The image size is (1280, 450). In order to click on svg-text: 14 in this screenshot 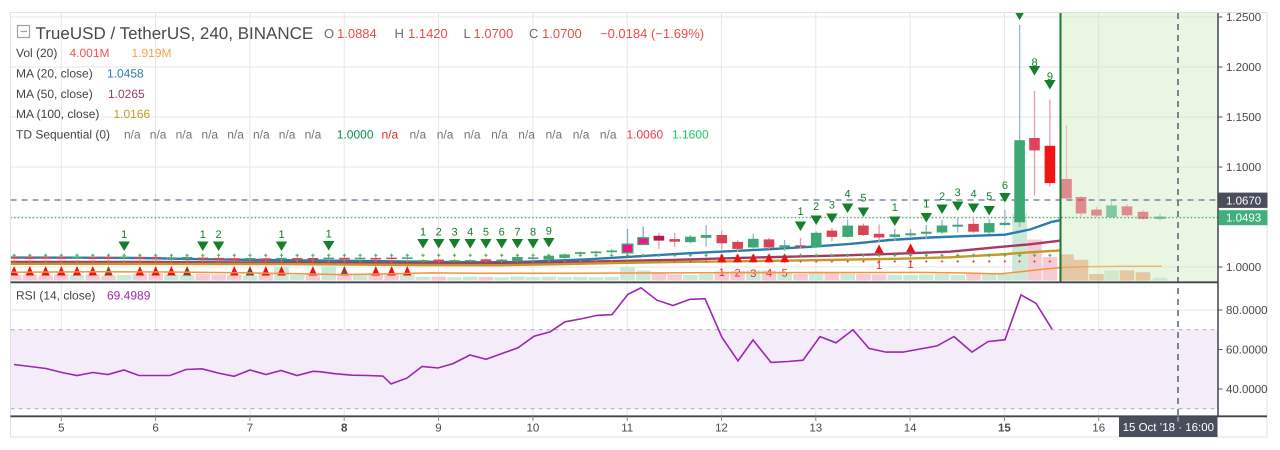, I will do `click(910, 429)`.